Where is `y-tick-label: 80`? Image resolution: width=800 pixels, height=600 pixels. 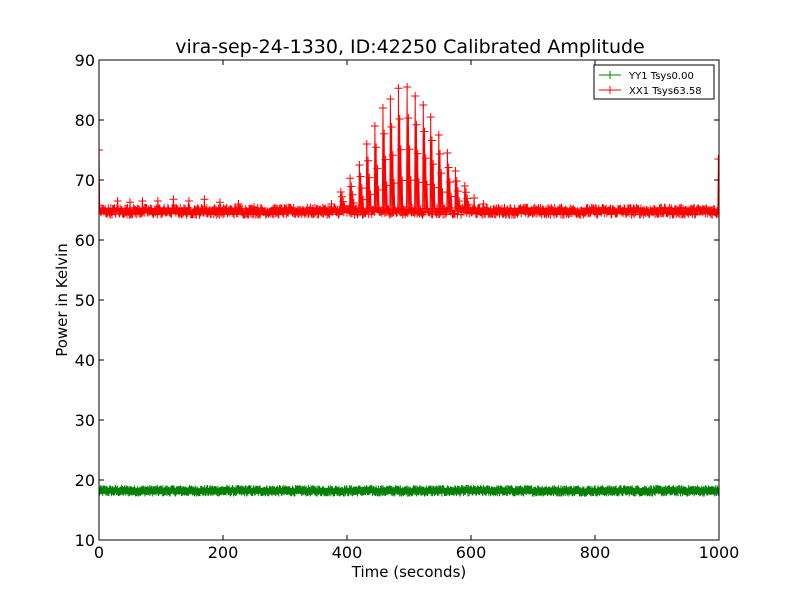 y-tick-label: 80 is located at coordinates (85, 120).